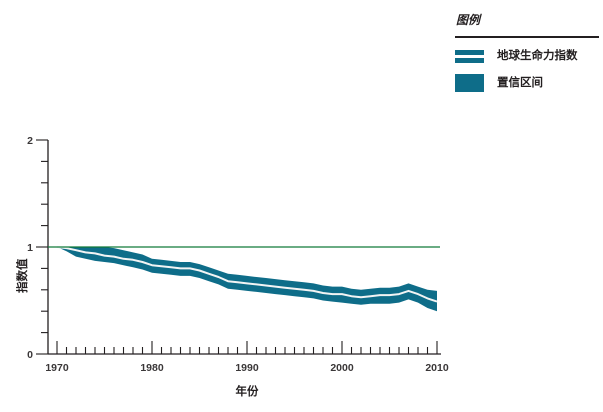 This screenshot has width=603, height=412. What do you see at coordinates (469, 83) in the screenshot?
I see `ci-swatch-icon` at bounding box center [469, 83].